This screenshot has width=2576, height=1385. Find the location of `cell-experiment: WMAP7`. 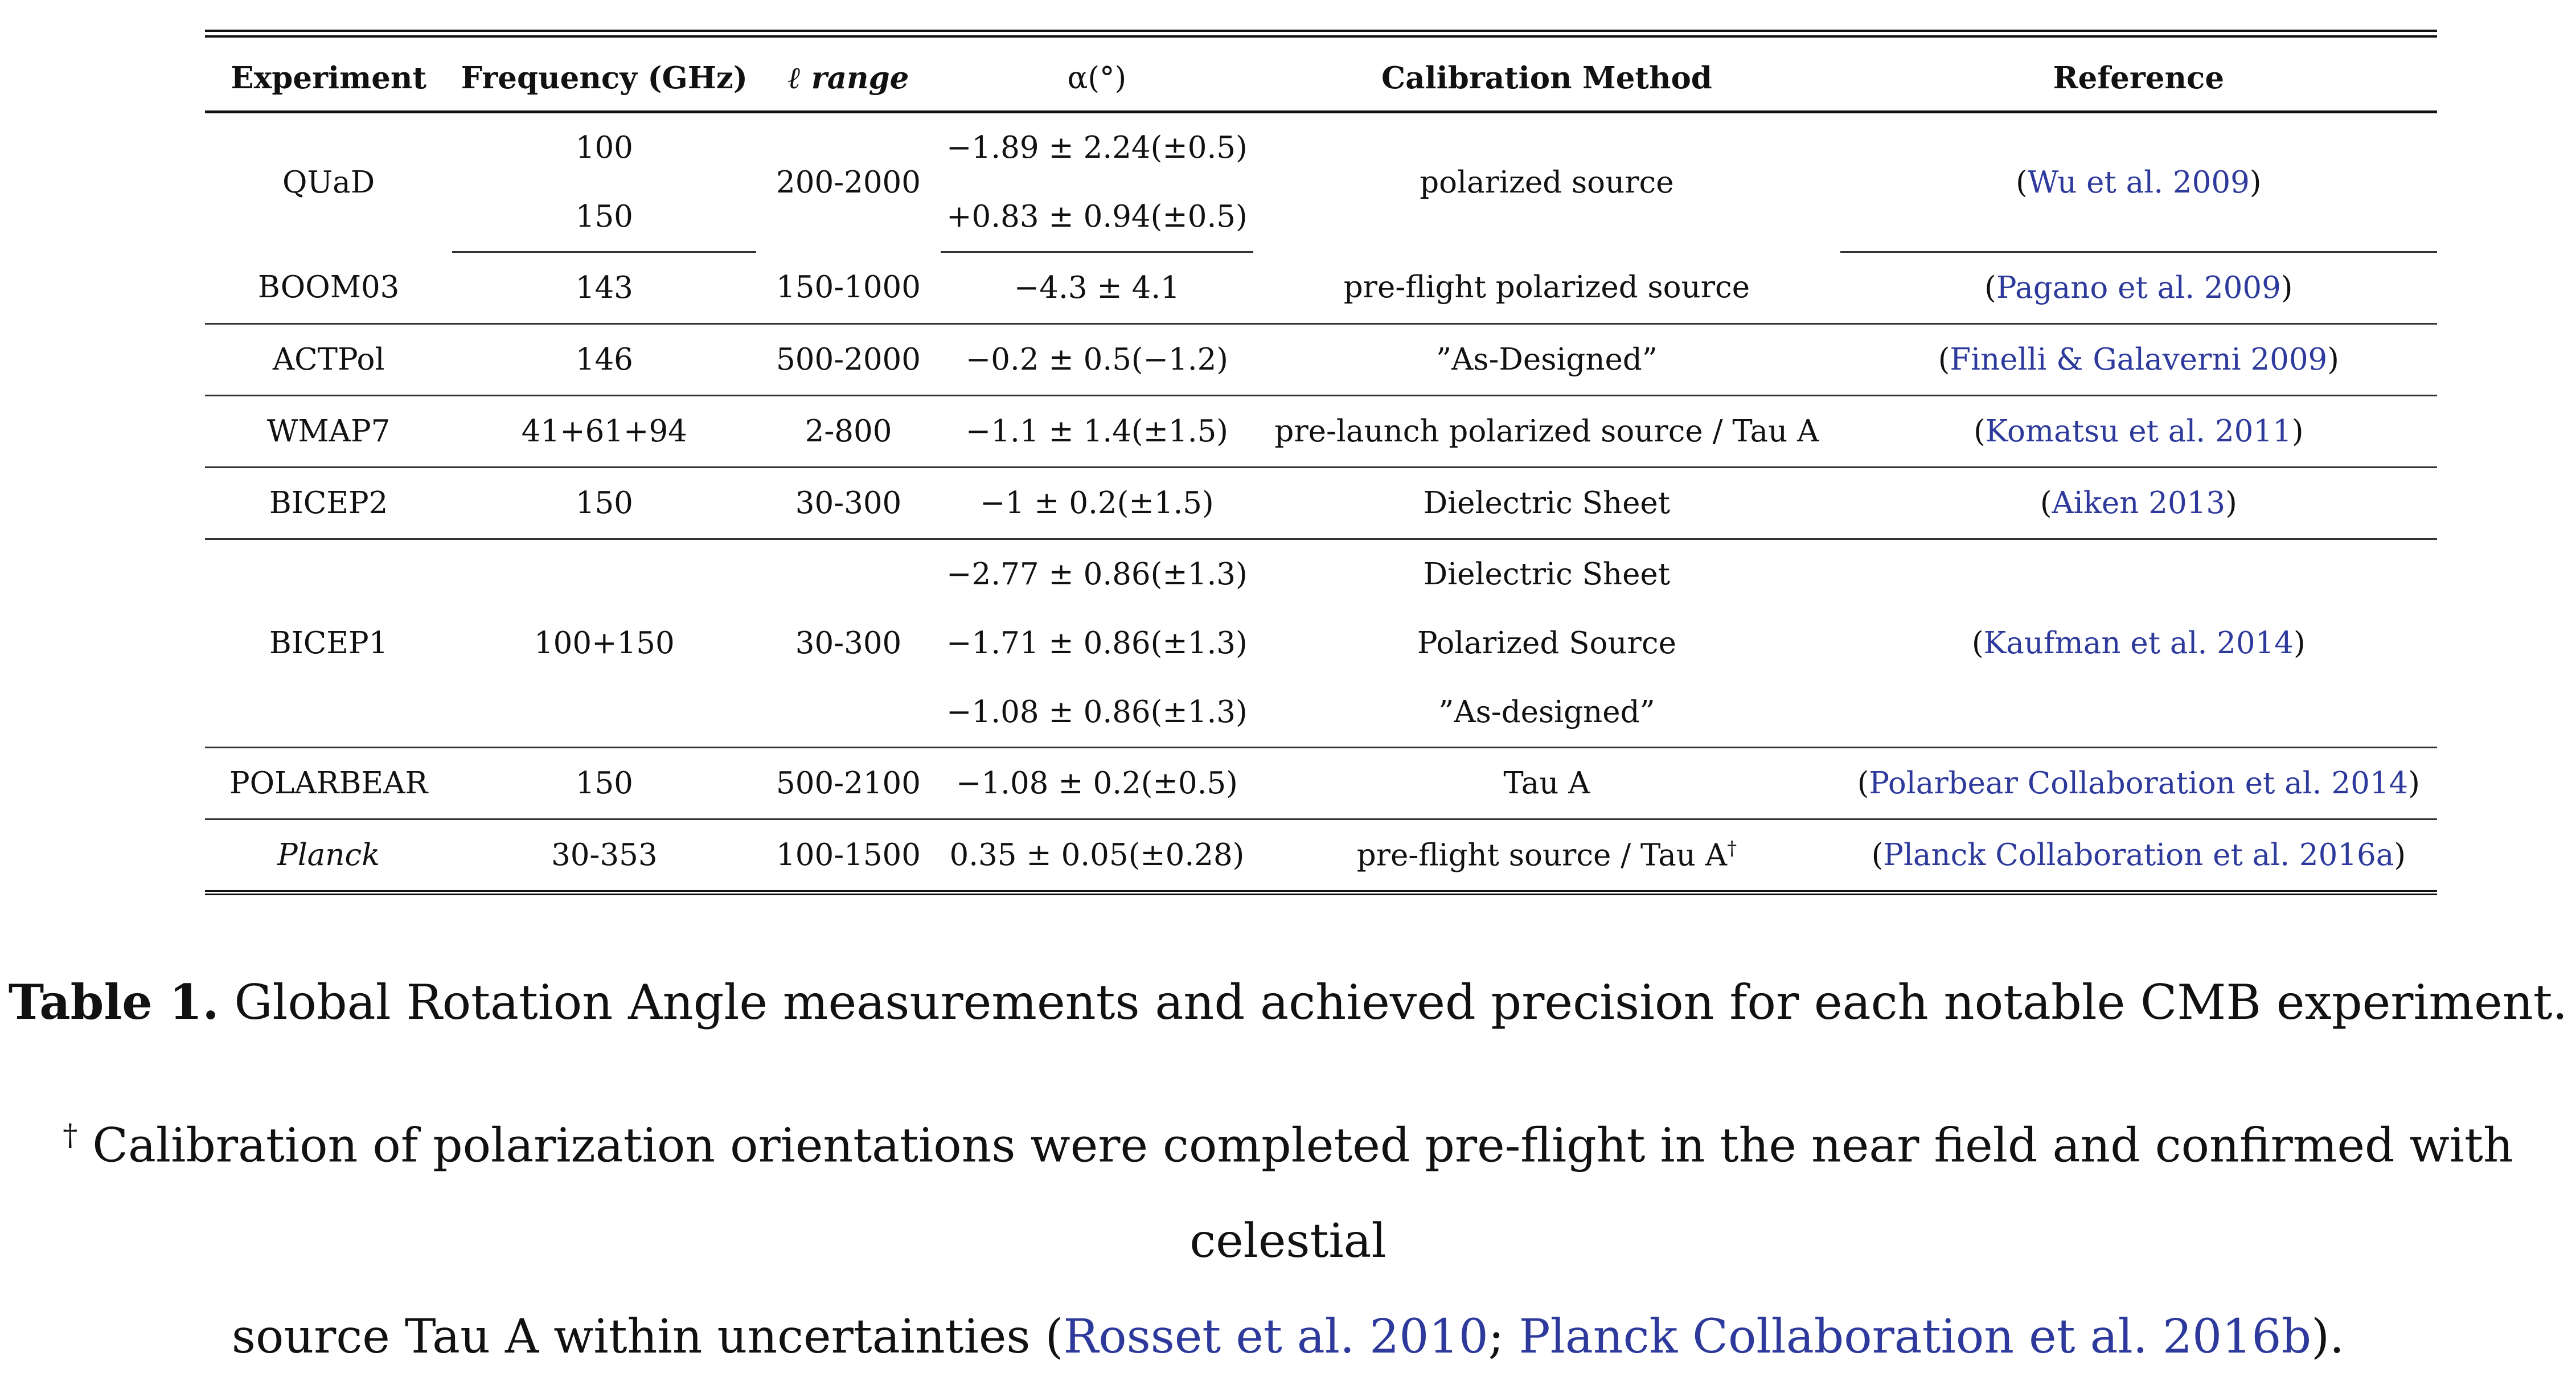

cell-experiment: WMAP7 is located at coordinates (329, 431).